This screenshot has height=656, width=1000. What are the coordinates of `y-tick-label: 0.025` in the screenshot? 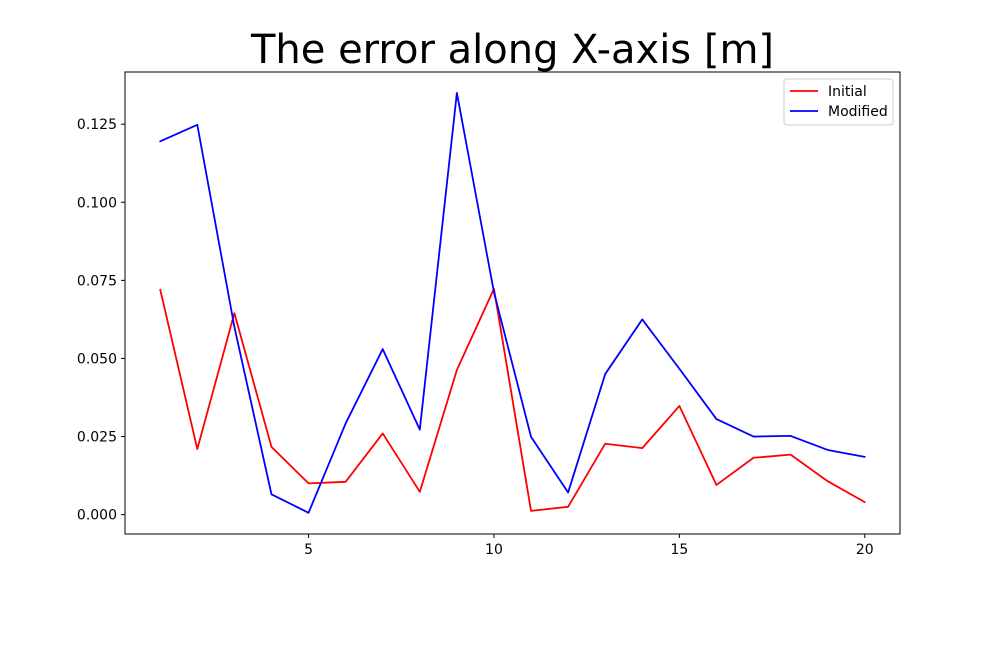 It's located at (97, 438).